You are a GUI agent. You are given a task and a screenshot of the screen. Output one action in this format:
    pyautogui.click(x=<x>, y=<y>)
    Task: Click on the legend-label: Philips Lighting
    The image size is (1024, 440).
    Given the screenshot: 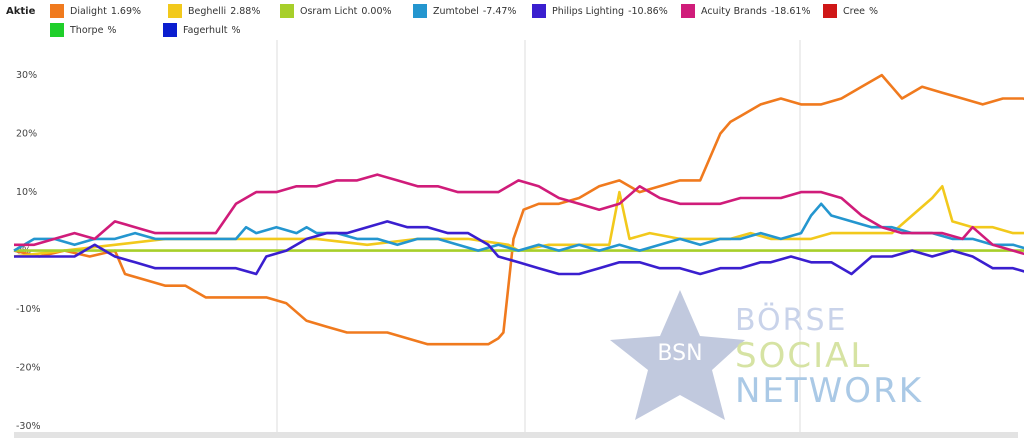 What is the action you would take?
    pyautogui.click(x=588, y=11)
    